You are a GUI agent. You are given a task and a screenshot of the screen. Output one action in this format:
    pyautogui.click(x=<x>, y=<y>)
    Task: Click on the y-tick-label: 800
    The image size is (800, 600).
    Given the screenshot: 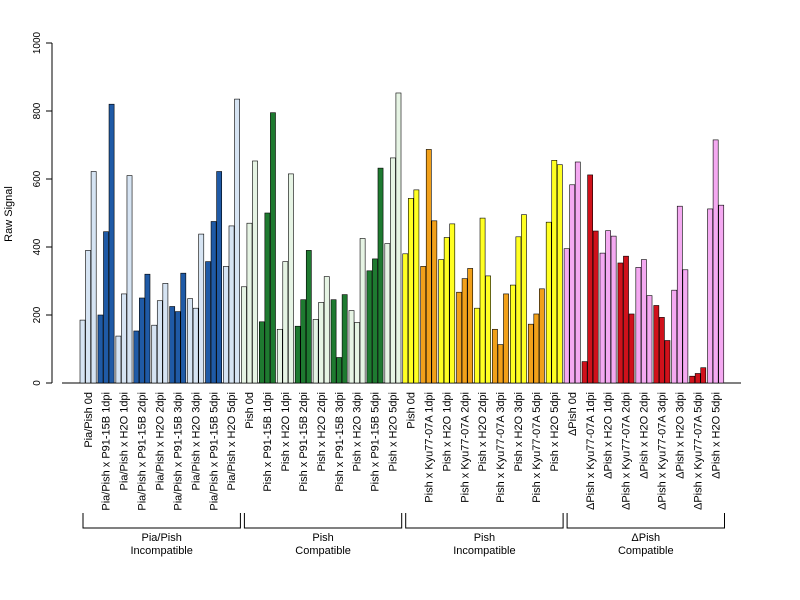 What is the action you would take?
    pyautogui.click(x=37, y=110)
    